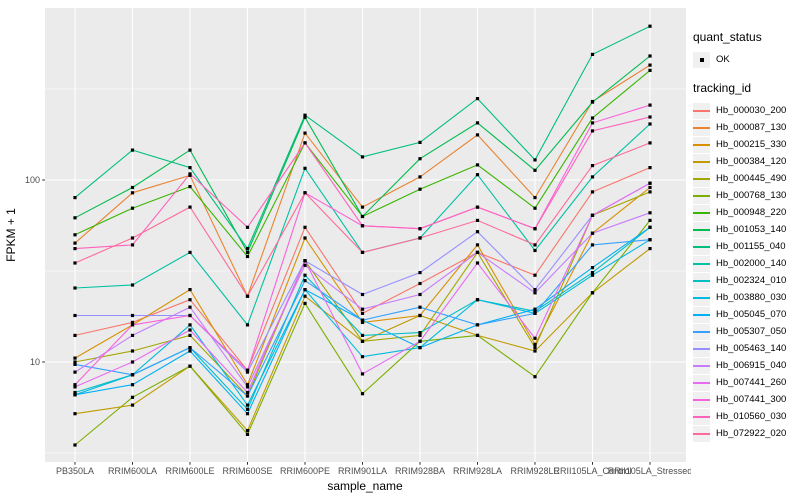 Image resolution: width=800 pixels, height=500 pixels. Describe the element at coordinates (751, 331) in the screenshot. I see `legend-label: Hb_005307_050` at that location.